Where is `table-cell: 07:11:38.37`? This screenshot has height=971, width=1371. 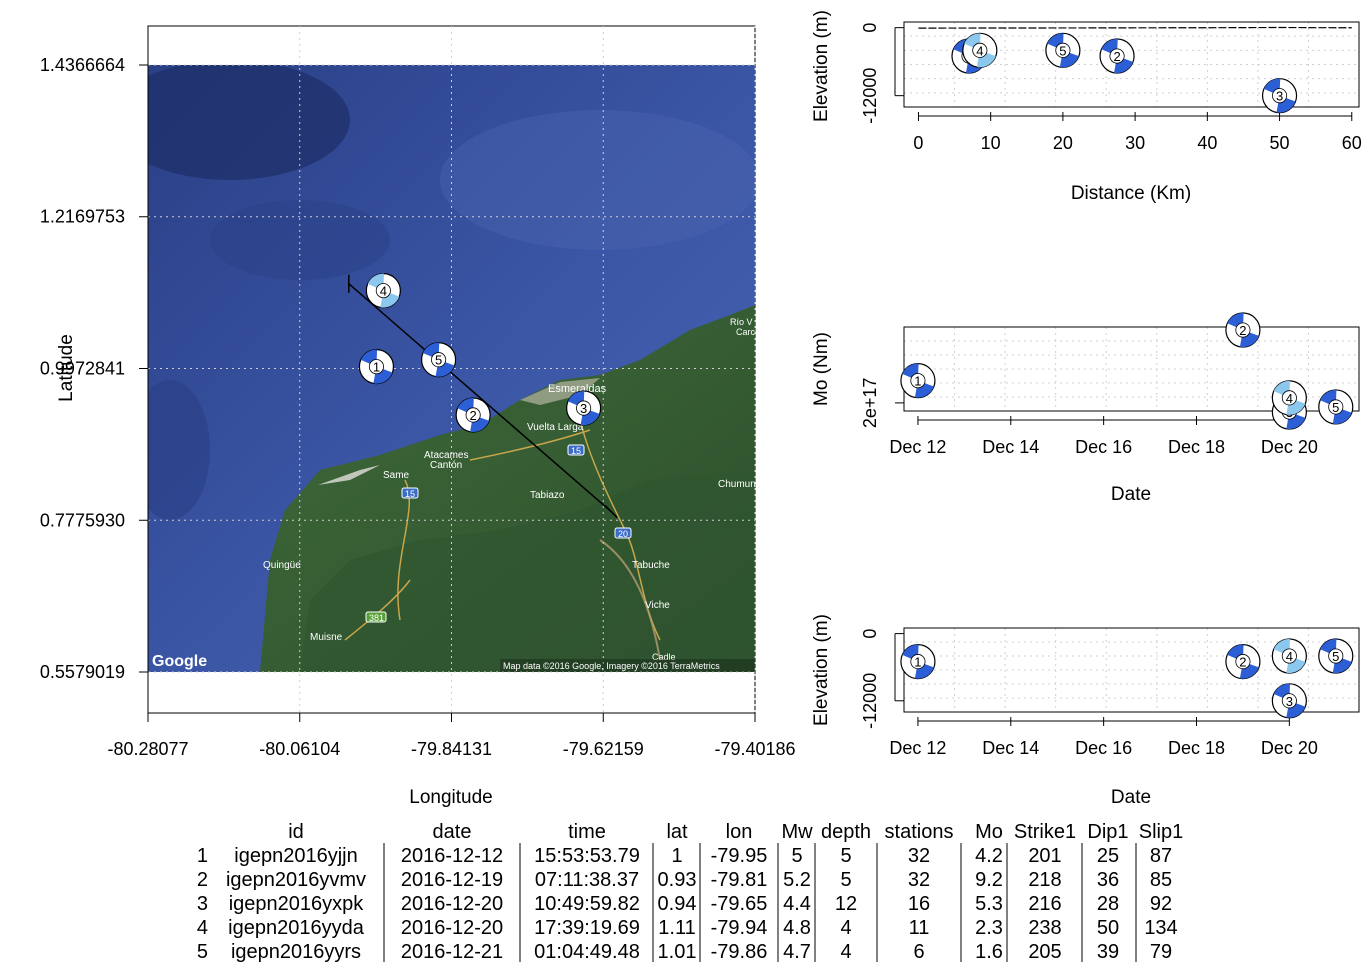 table-cell: 07:11:38.37 is located at coordinates (587, 880).